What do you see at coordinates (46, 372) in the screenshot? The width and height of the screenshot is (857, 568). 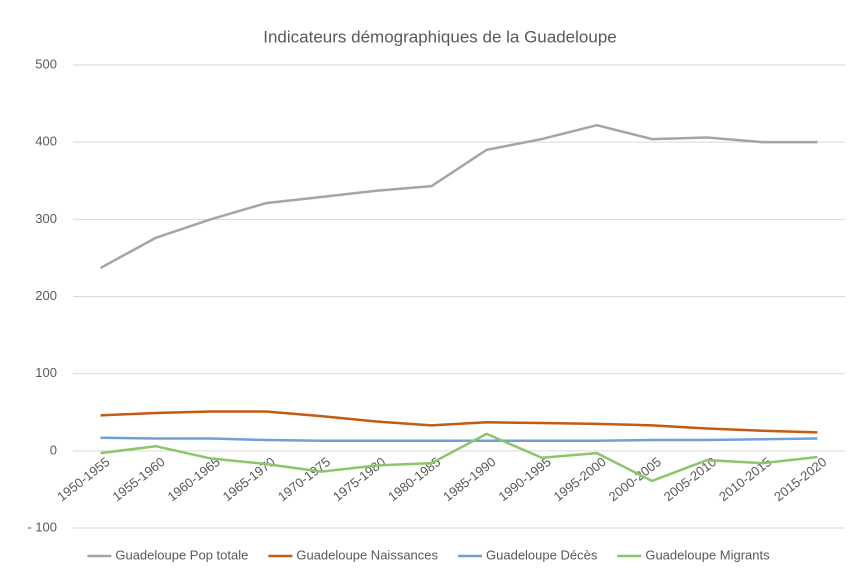 I see `y-tick-label: 100` at bounding box center [46, 372].